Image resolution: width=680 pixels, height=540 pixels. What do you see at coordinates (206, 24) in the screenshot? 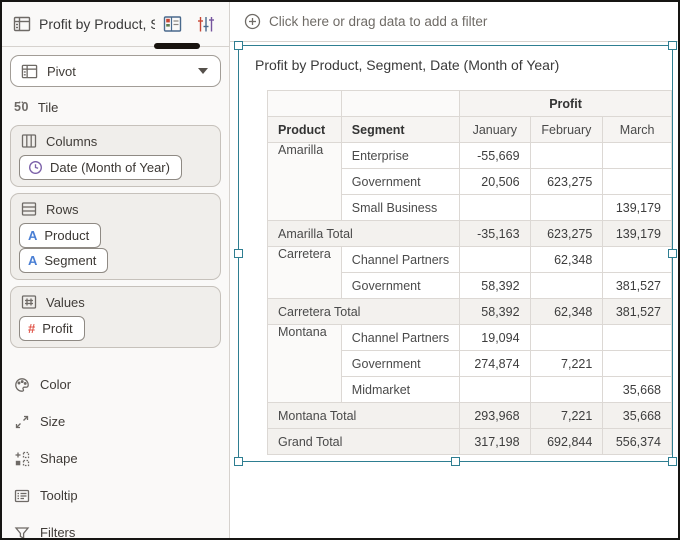
I see `tab-properties-icon` at bounding box center [206, 24].